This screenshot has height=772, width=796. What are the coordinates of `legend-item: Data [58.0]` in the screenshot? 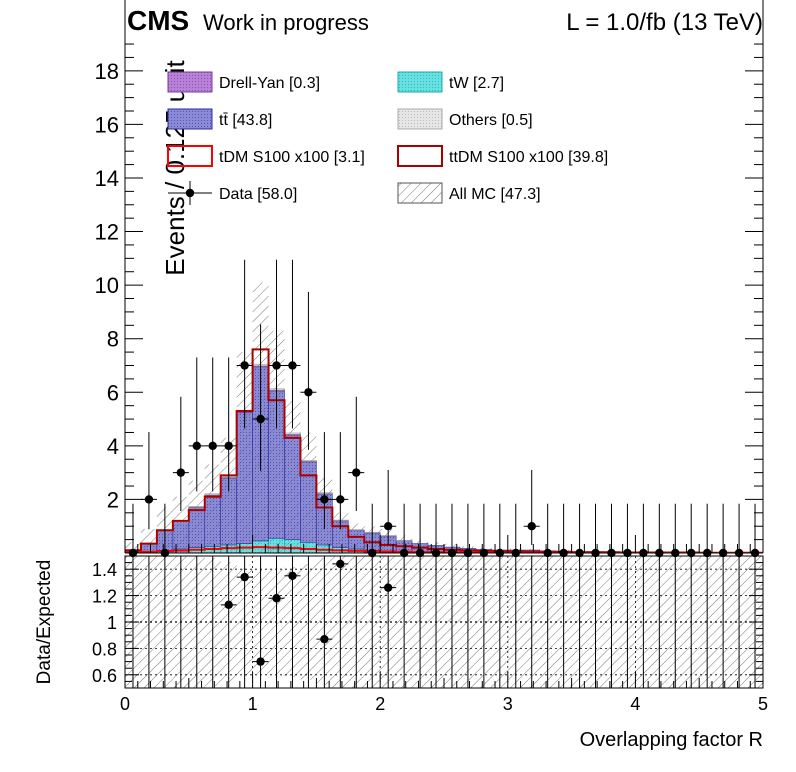 It's located at (232, 193).